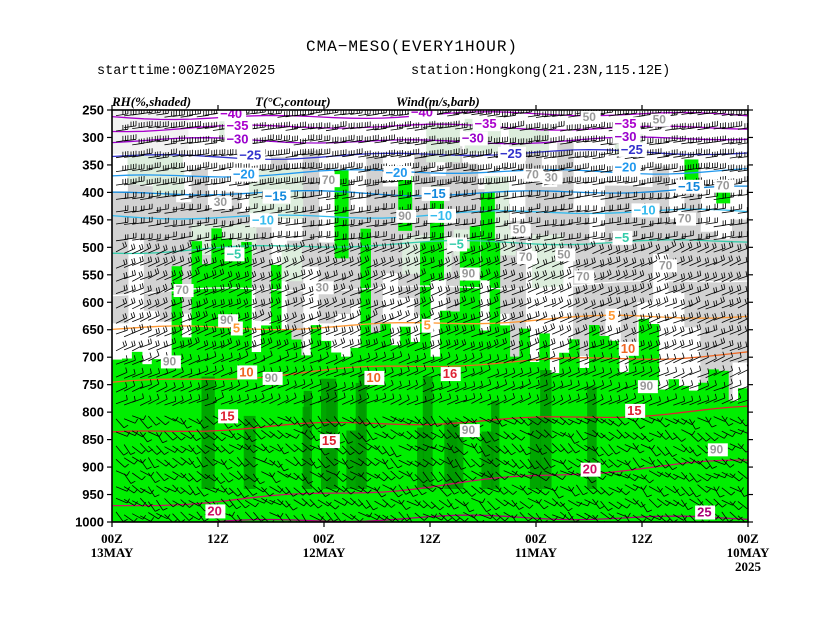 This screenshot has width=824, height=637. I want to click on rh-90-region, so click(187, 429).